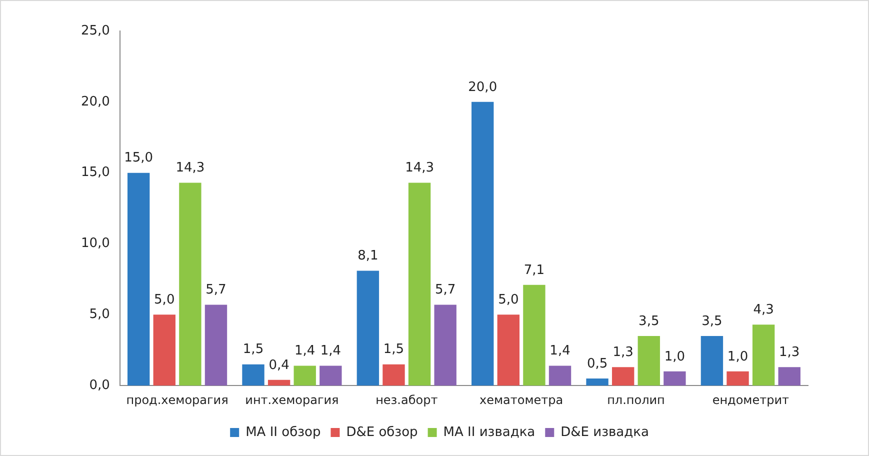 The width and height of the screenshot is (869, 456). Describe the element at coordinates (95, 172) in the screenshot. I see `y-tick-label: 15,0` at that location.